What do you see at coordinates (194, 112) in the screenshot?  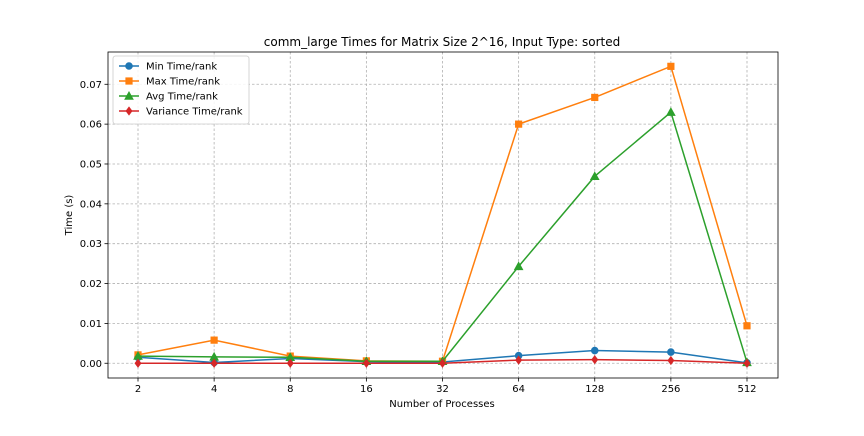 I see `legend-label: Variance Time/rank` at bounding box center [194, 112].